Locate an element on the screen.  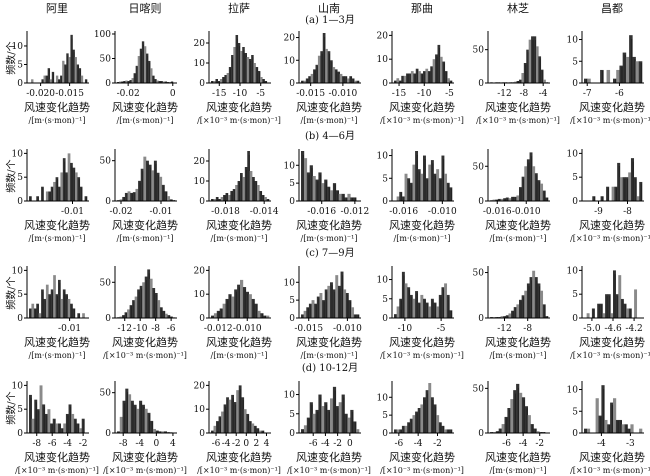
column-header: 林芝 is located at coordinates (518, 8).